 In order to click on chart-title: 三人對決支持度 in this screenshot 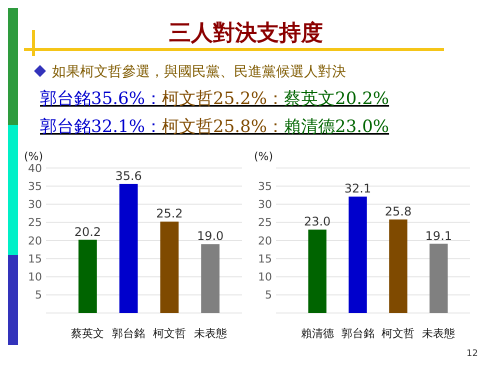, I will do `click(246, 33)`.